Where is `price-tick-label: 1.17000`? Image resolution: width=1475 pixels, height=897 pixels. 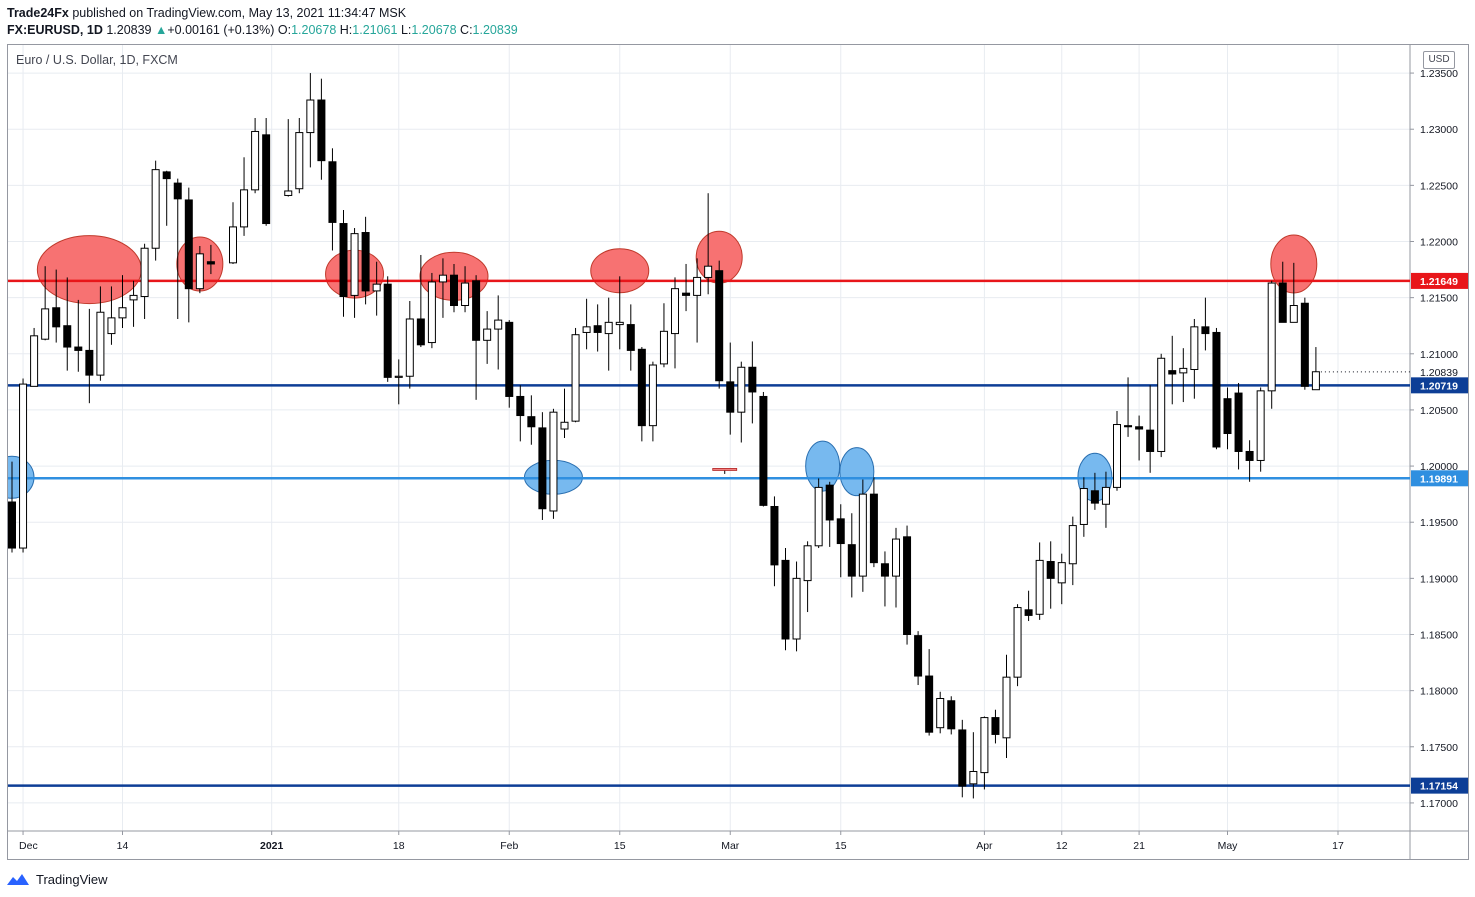 price-tick-label: 1.17000 is located at coordinates (1439, 804).